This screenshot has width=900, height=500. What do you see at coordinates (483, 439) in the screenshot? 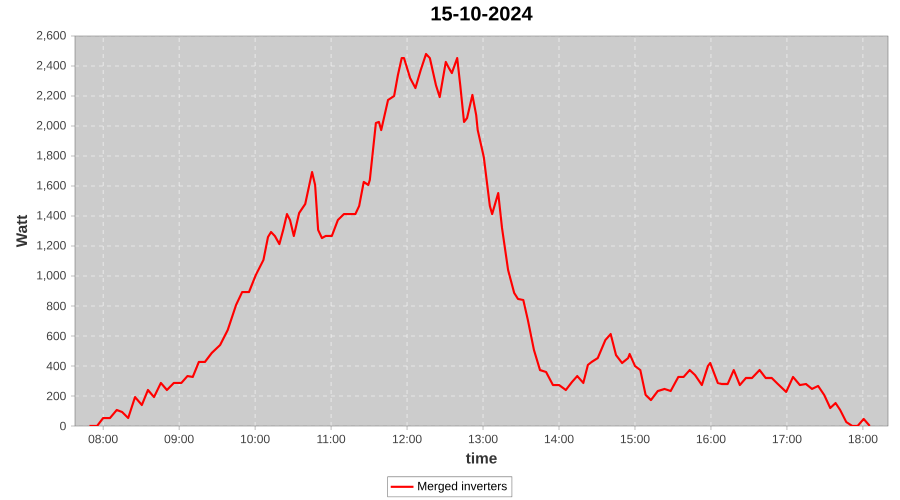
I see `x-tick-label: 13:00` at bounding box center [483, 439].